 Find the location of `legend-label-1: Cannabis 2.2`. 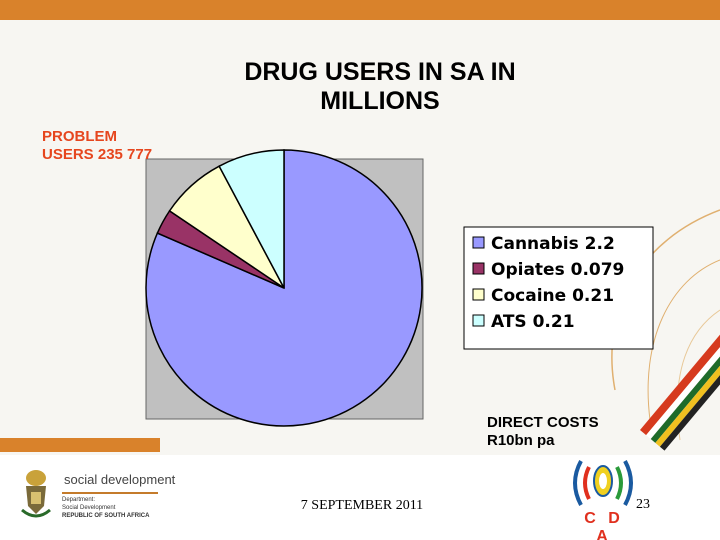

legend-label-1: Cannabis 2.2 is located at coordinates (553, 244).